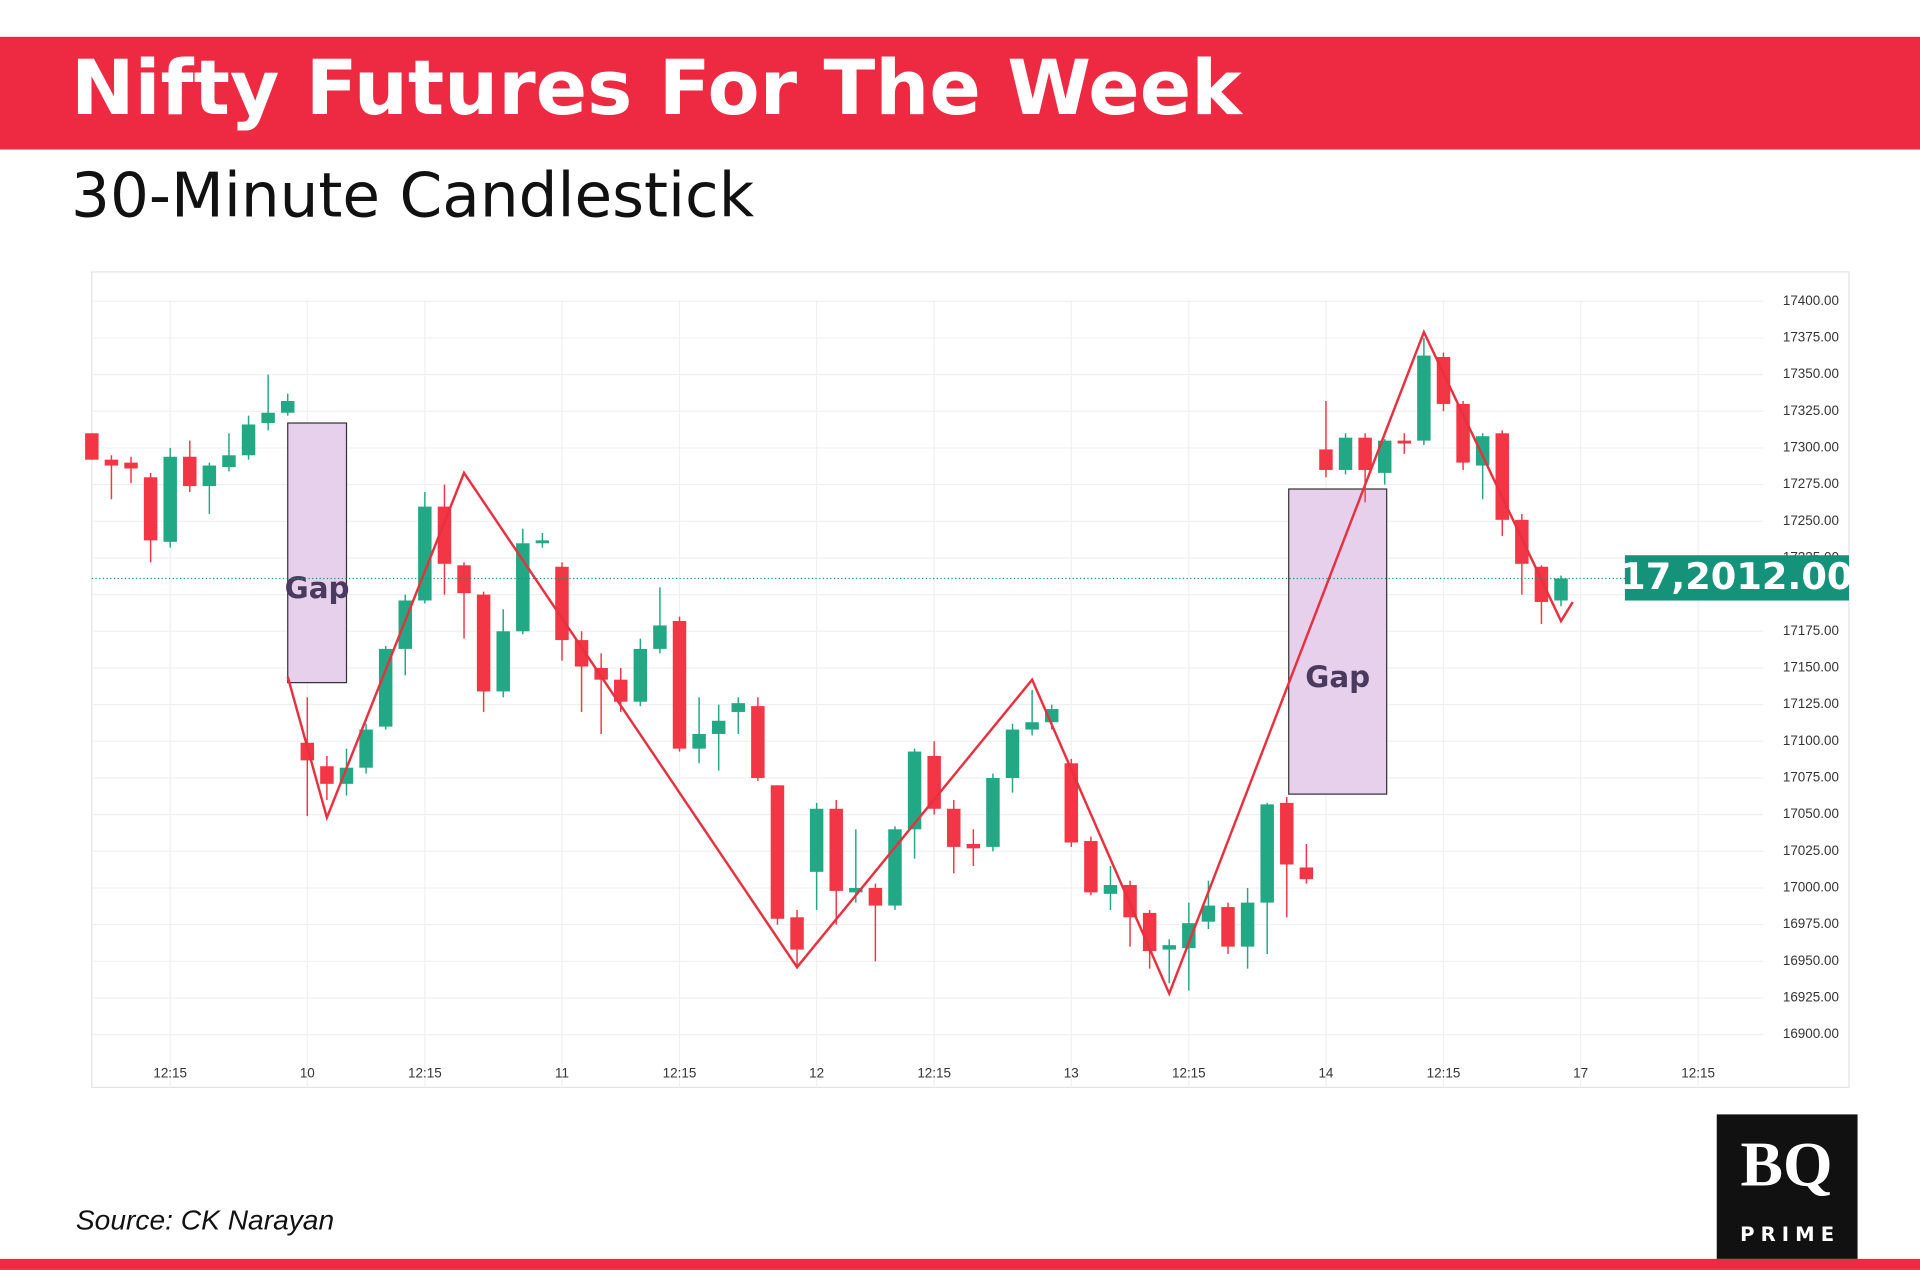 The image size is (1920, 1270). Describe the element at coordinates (1325, 1073) in the screenshot. I see `x-tick-label: 14` at that location.